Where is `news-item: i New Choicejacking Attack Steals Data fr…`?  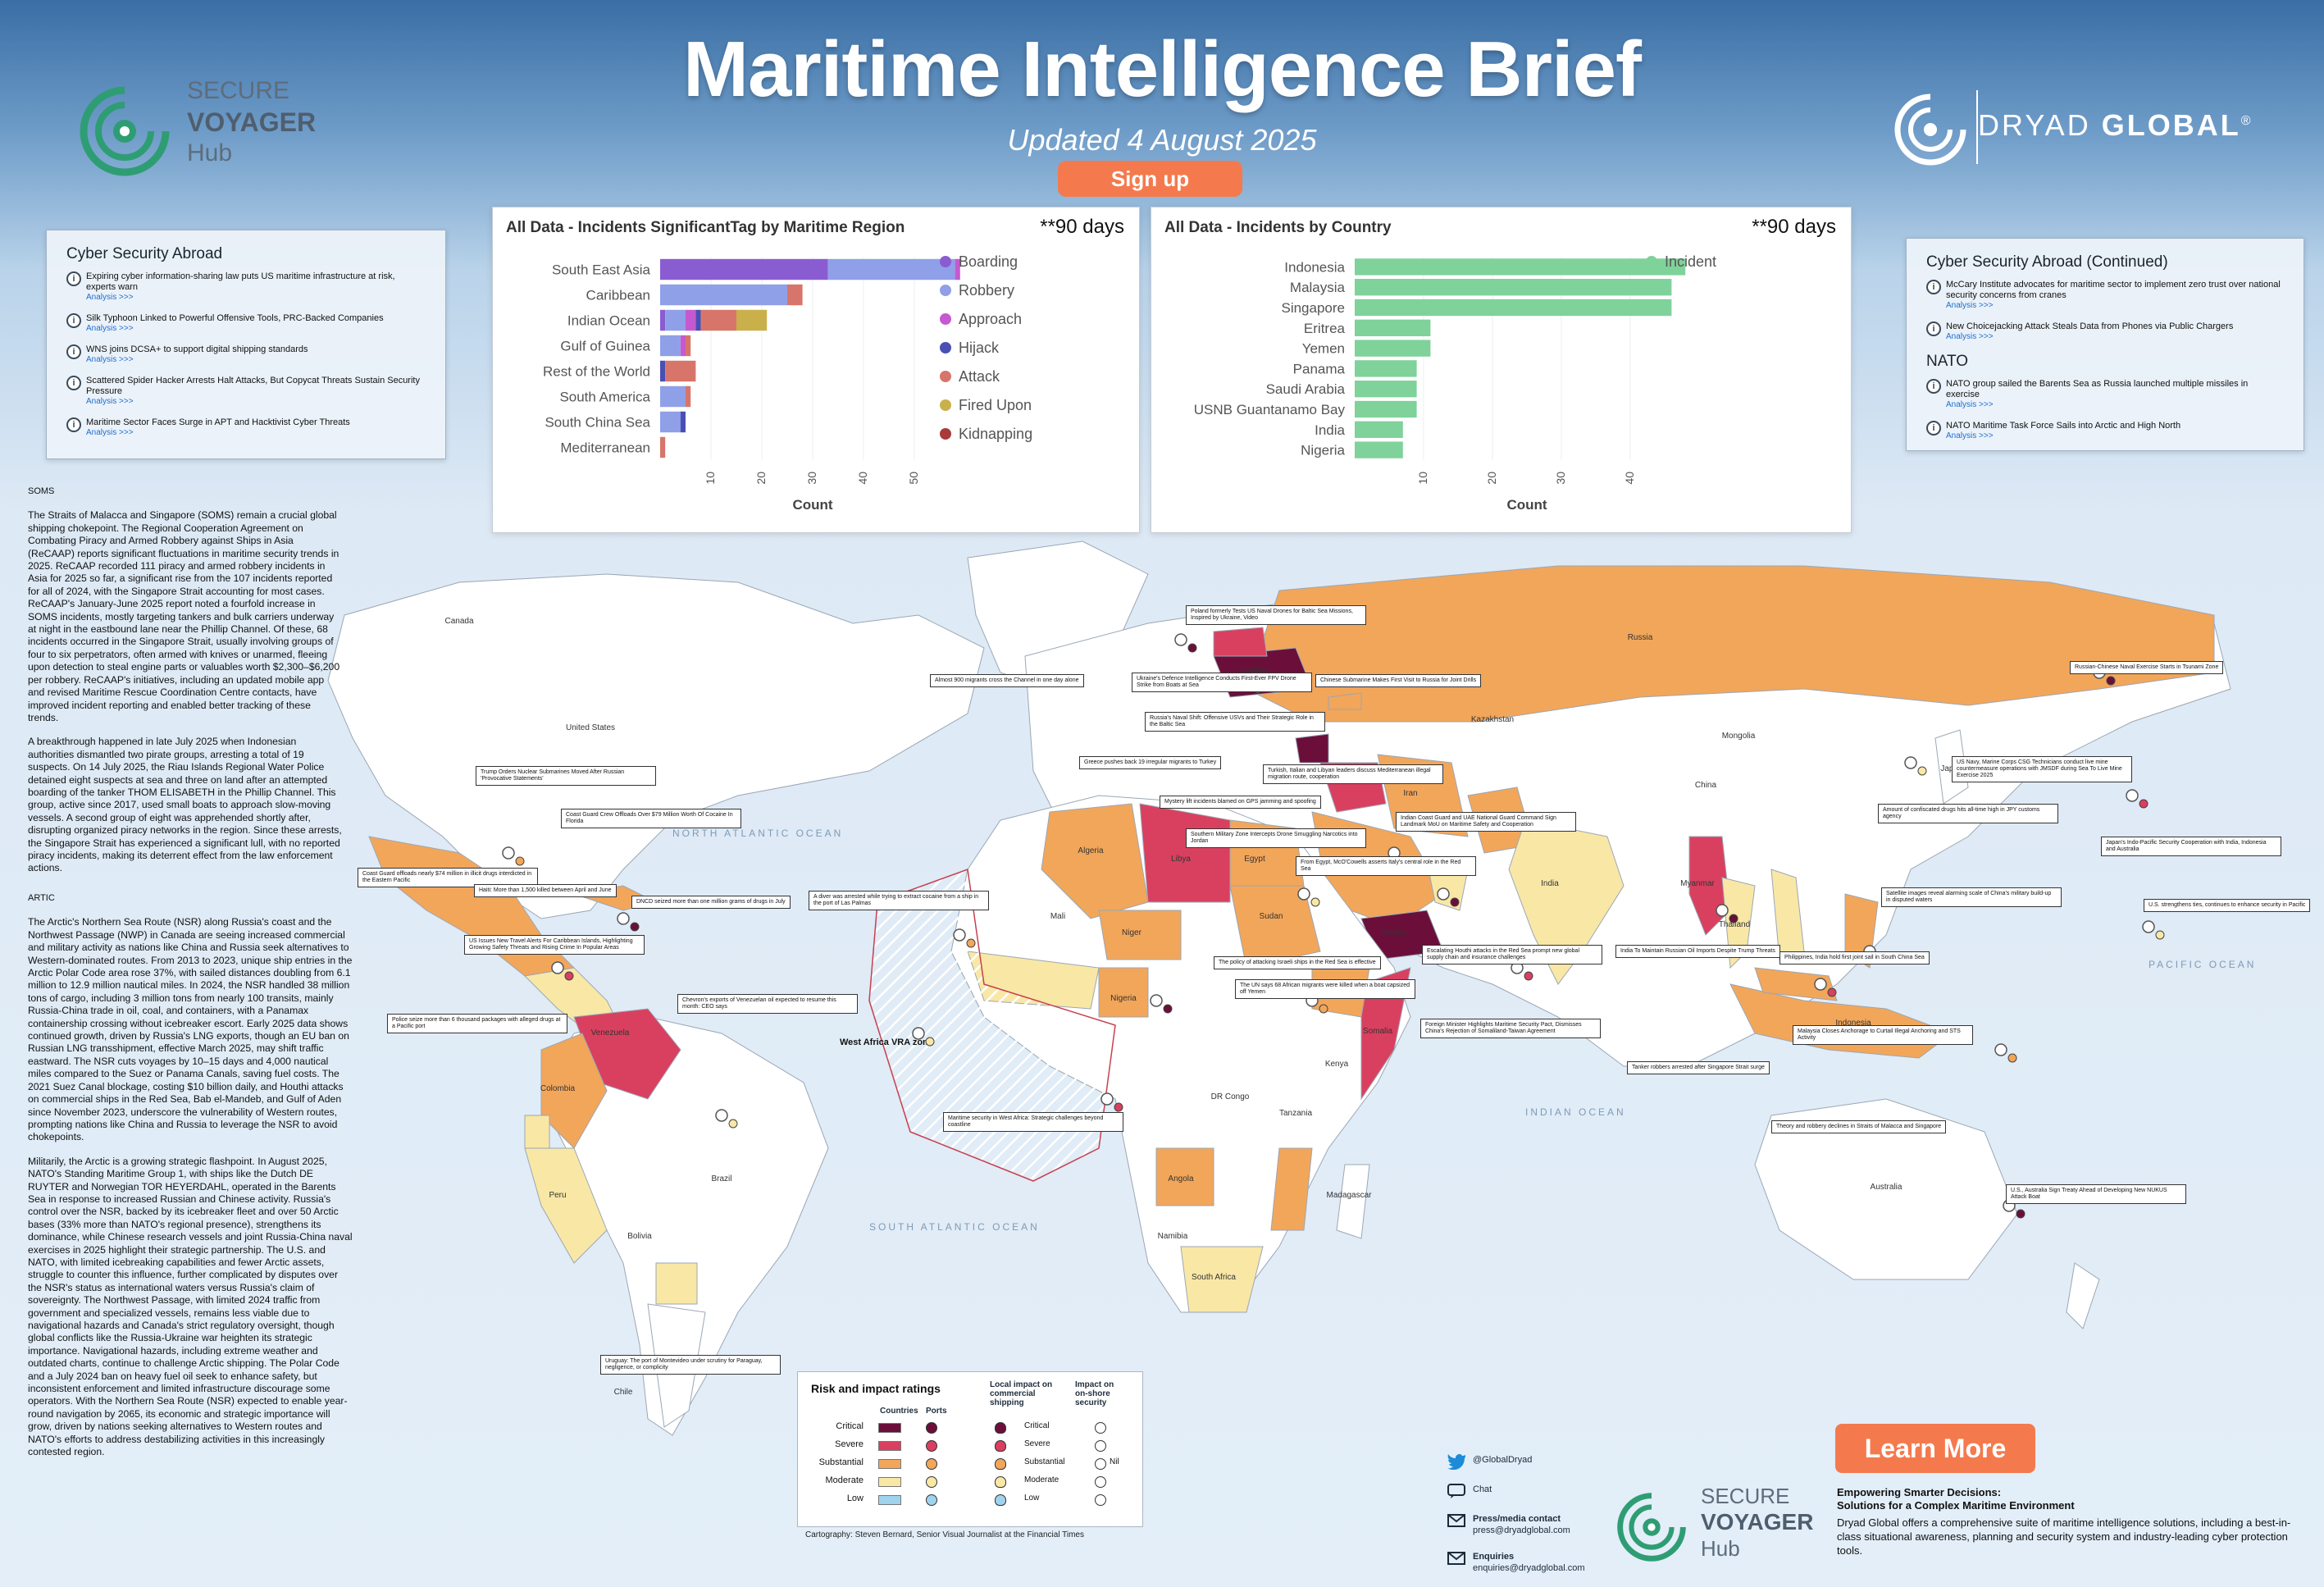
news-item: i New Choicejacking Attack Steals Data fr… is located at coordinates (2105, 331).